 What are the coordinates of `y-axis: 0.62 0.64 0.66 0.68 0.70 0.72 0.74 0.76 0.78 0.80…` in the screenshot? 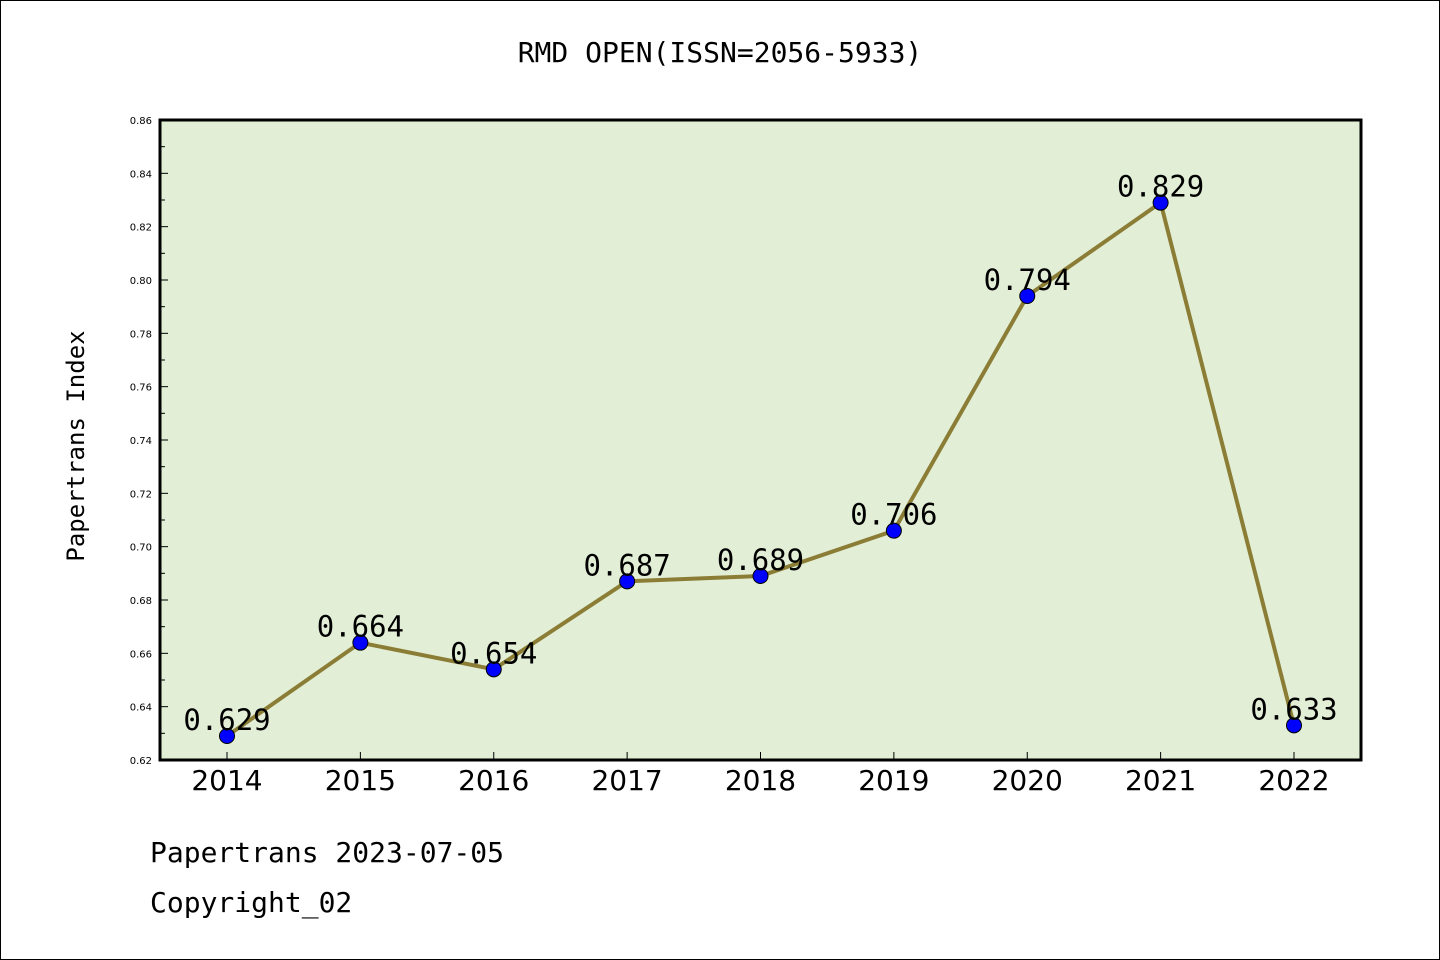 It's located at (149, 441).